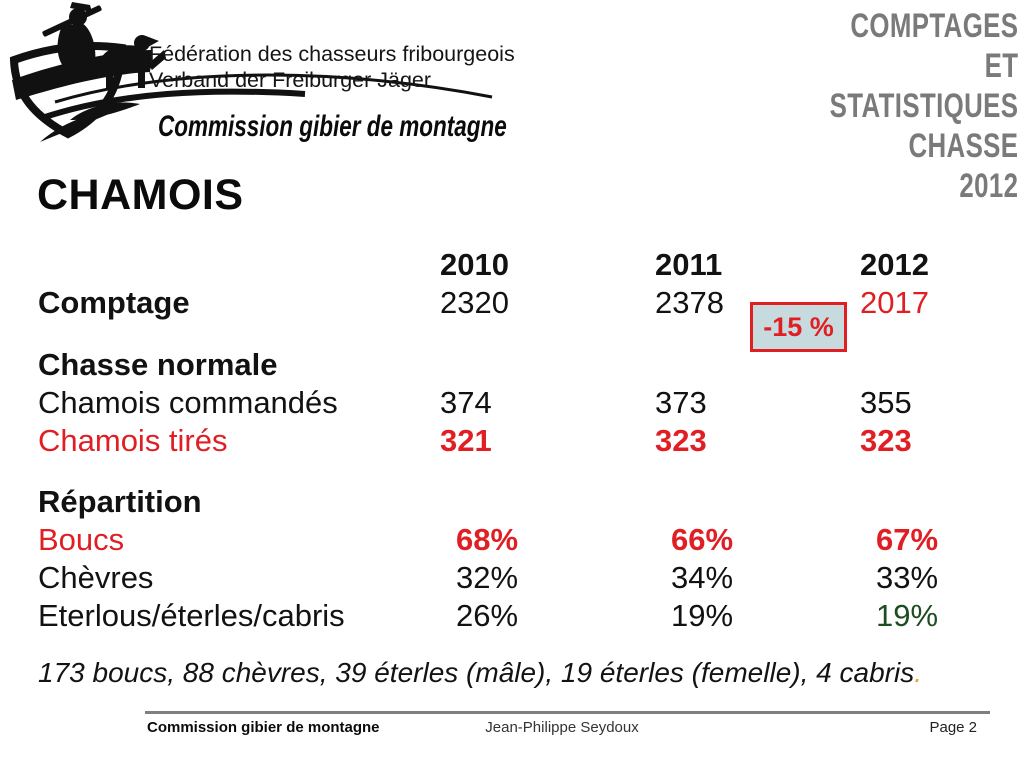  I want to click on detail-note-period: ., so click(918, 672).